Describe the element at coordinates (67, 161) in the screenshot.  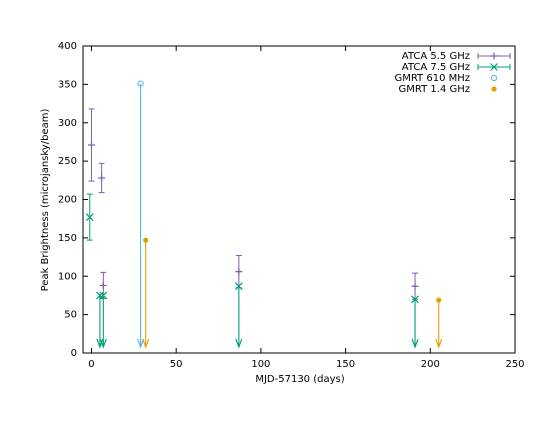
I see `y-tick-label: 250` at that location.